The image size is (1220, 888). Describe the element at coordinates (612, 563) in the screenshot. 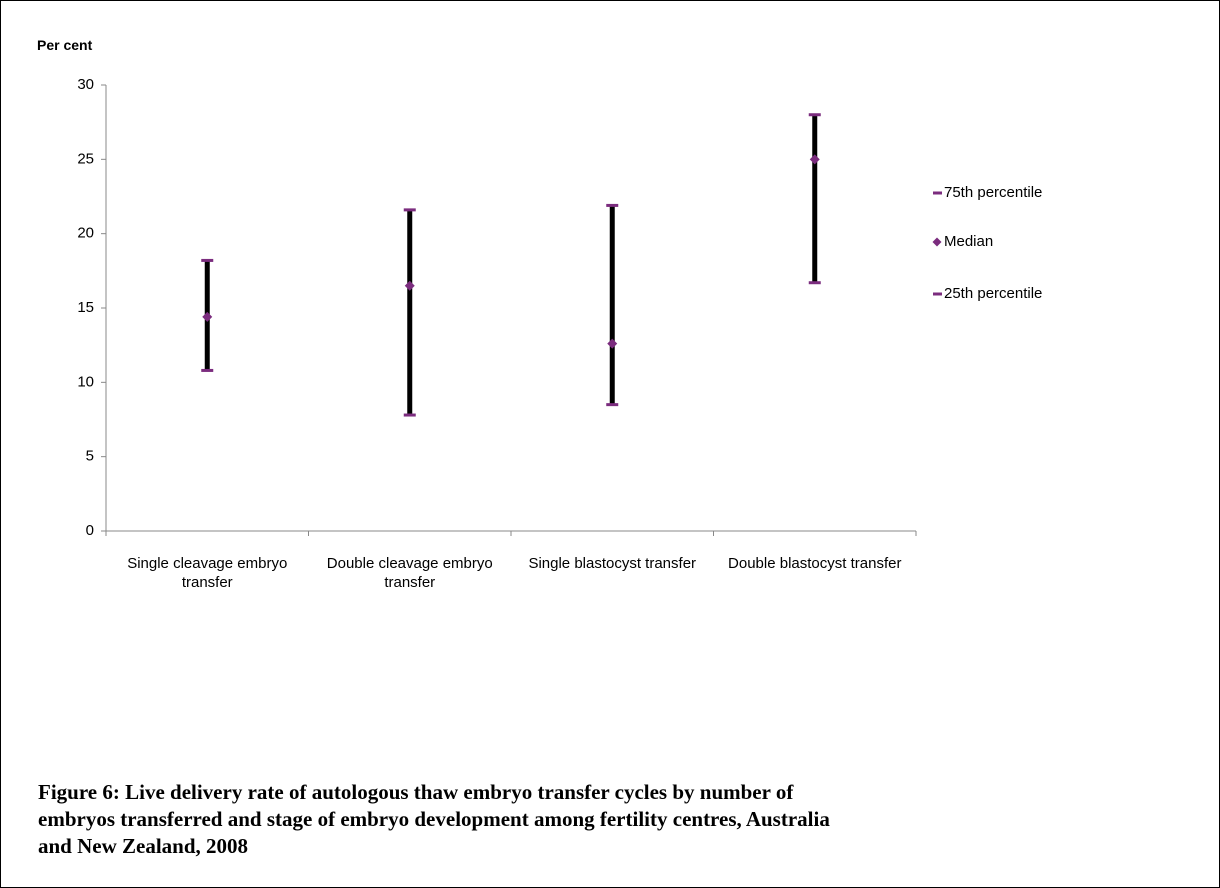

I see `x-tick-label: Single blastocyst transfer` at that location.